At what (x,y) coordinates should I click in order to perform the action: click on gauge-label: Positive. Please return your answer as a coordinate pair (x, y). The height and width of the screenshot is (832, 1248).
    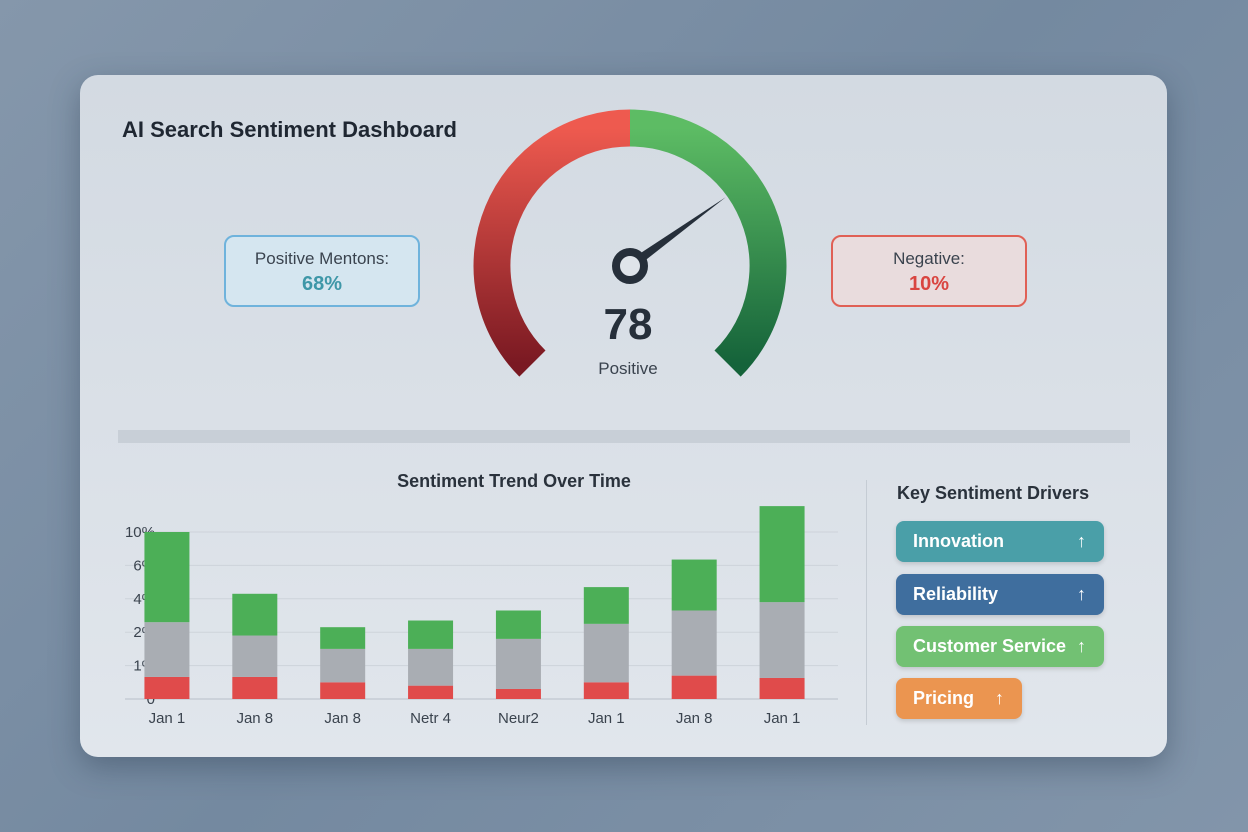
    Looking at the image, I should click on (628, 368).